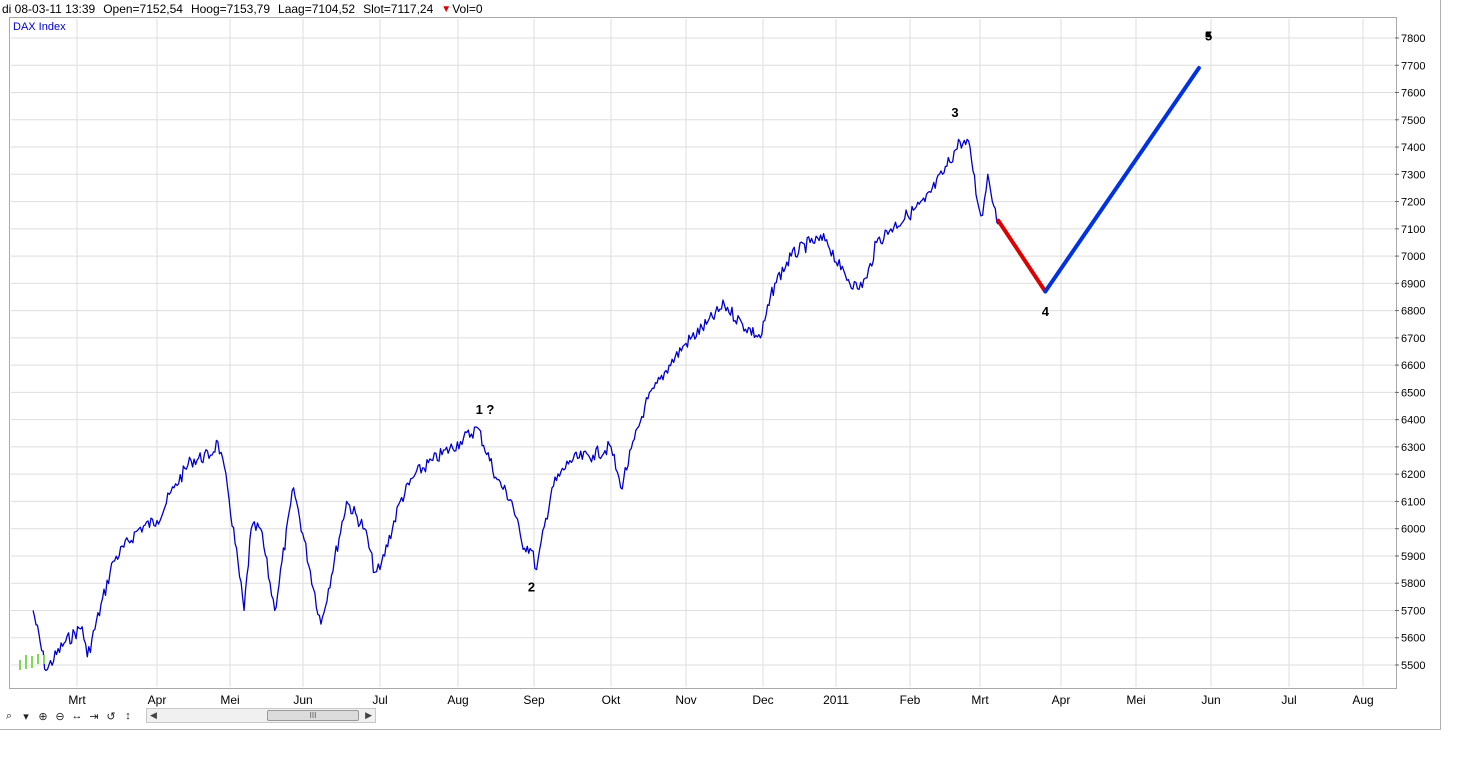  What do you see at coordinates (1413, 175) in the screenshot?
I see `y-tick-label: 7300` at bounding box center [1413, 175].